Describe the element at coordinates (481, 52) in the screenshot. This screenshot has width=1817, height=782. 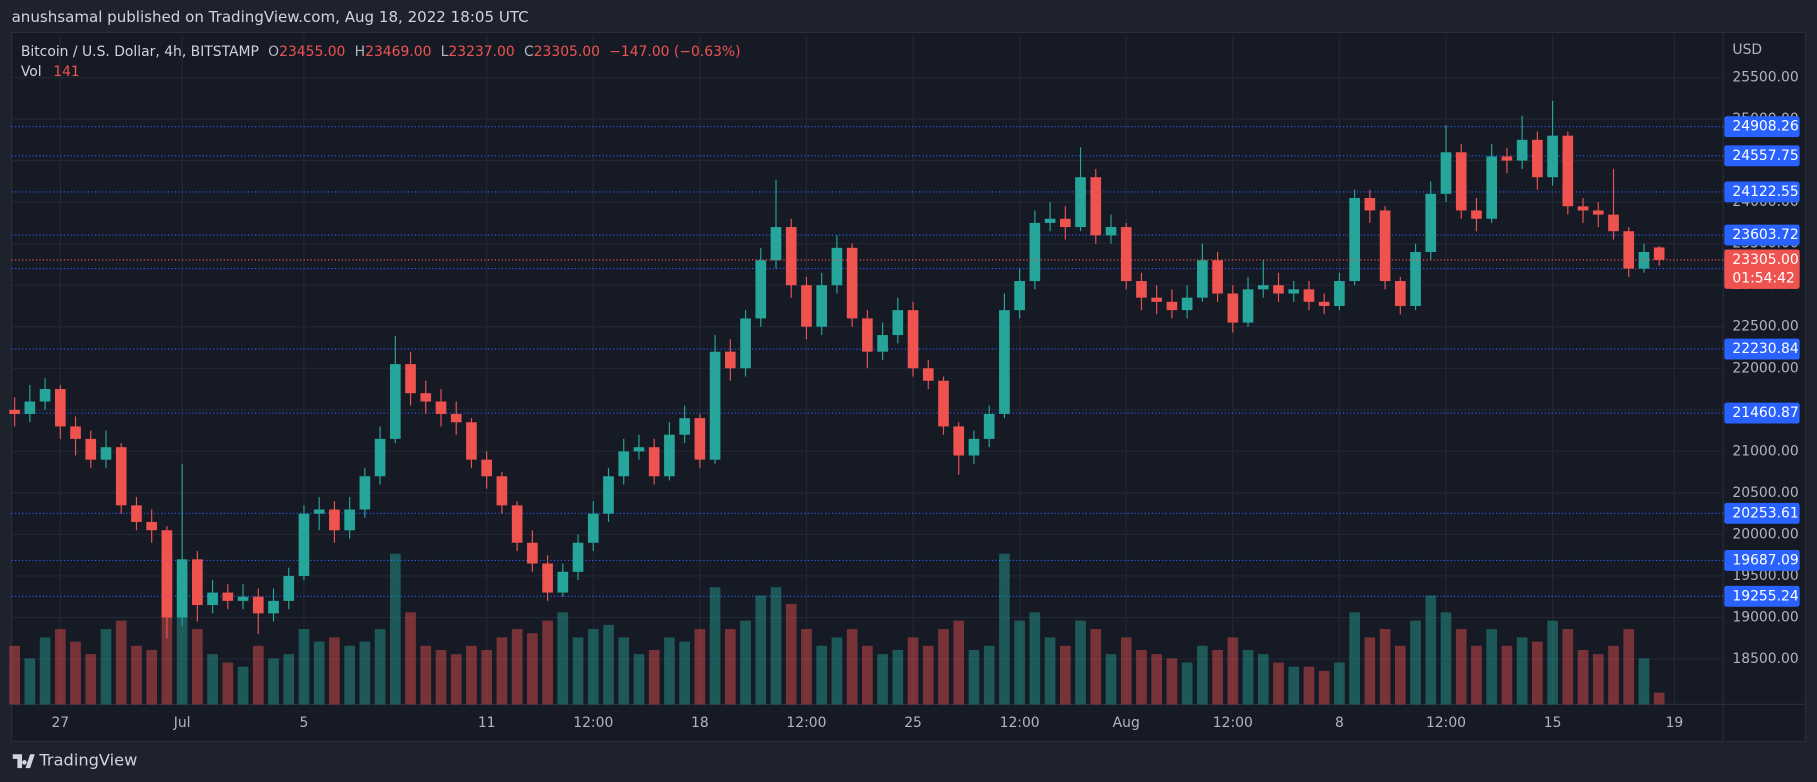
I see `legend-value: 23237.00` at that location.